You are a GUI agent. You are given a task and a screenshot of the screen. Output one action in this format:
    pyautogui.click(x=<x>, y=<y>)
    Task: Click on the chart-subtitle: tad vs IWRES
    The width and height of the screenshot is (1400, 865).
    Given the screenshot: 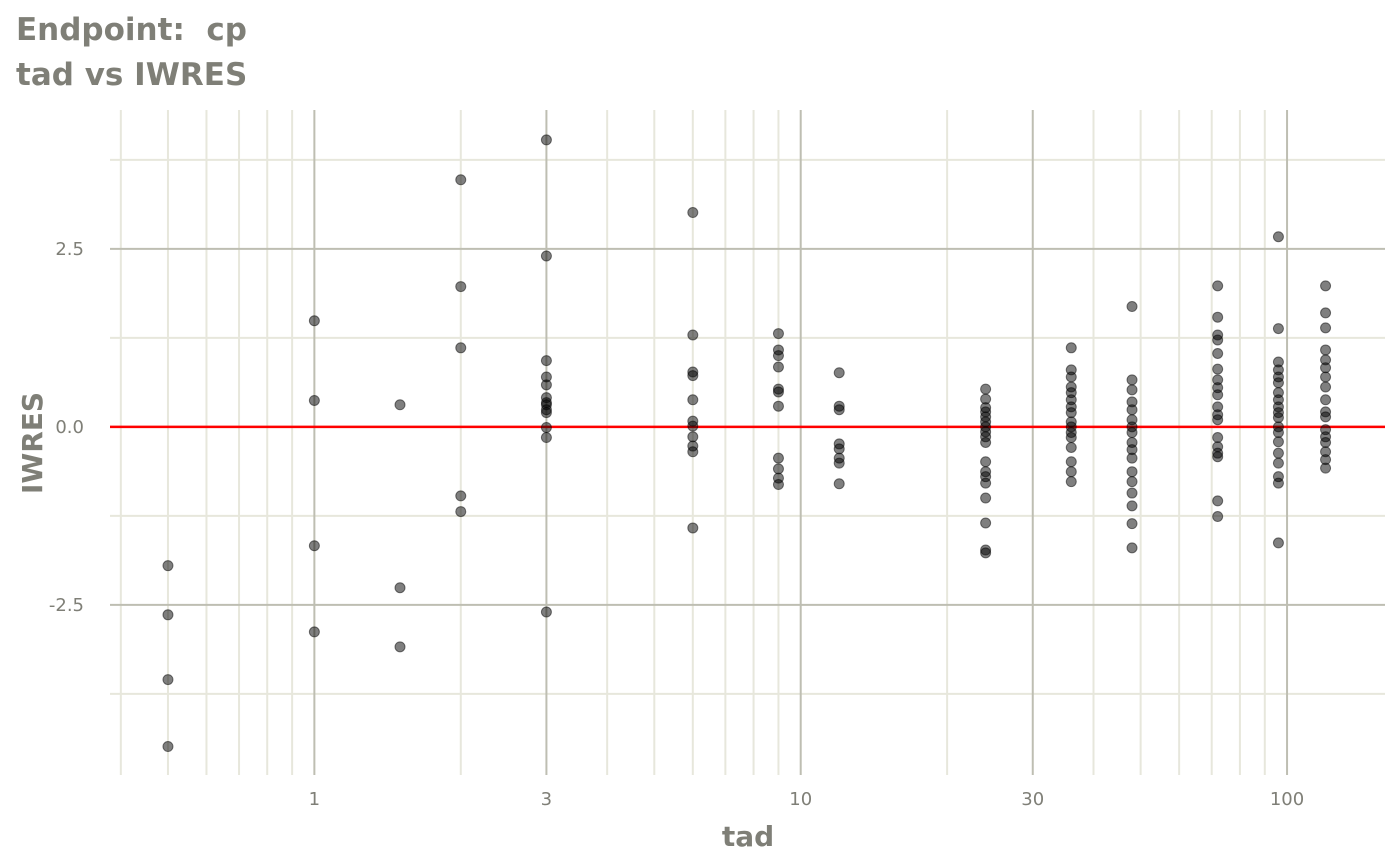 What is the action you would take?
    pyautogui.click(x=132, y=75)
    